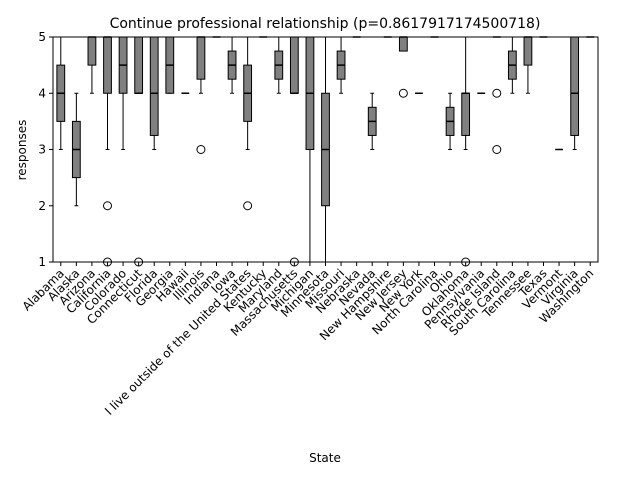  What do you see at coordinates (42, 262) in the screenshot?
I see `y-tick-label: 1` at bounding box center [42, 262].